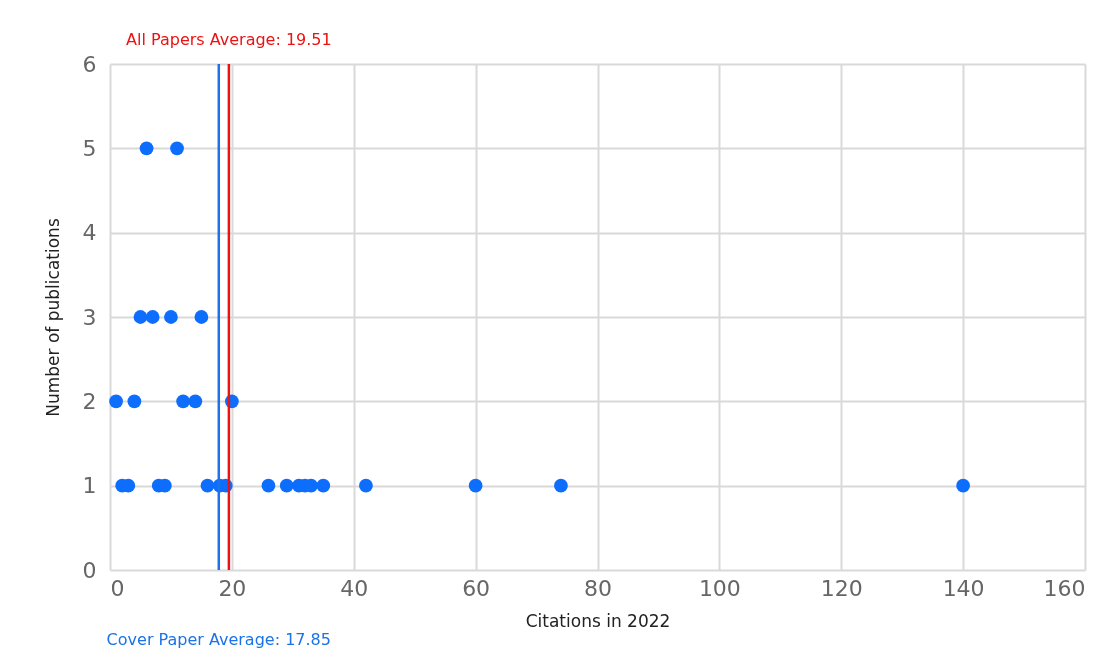 The height and width of the screenshot is (660, 1115). What do you see at coordinates (218, 639) in the screenshot?
I see `ref-line-label: Cover Paper Average: 17.85` at bounding box center [218, 639].